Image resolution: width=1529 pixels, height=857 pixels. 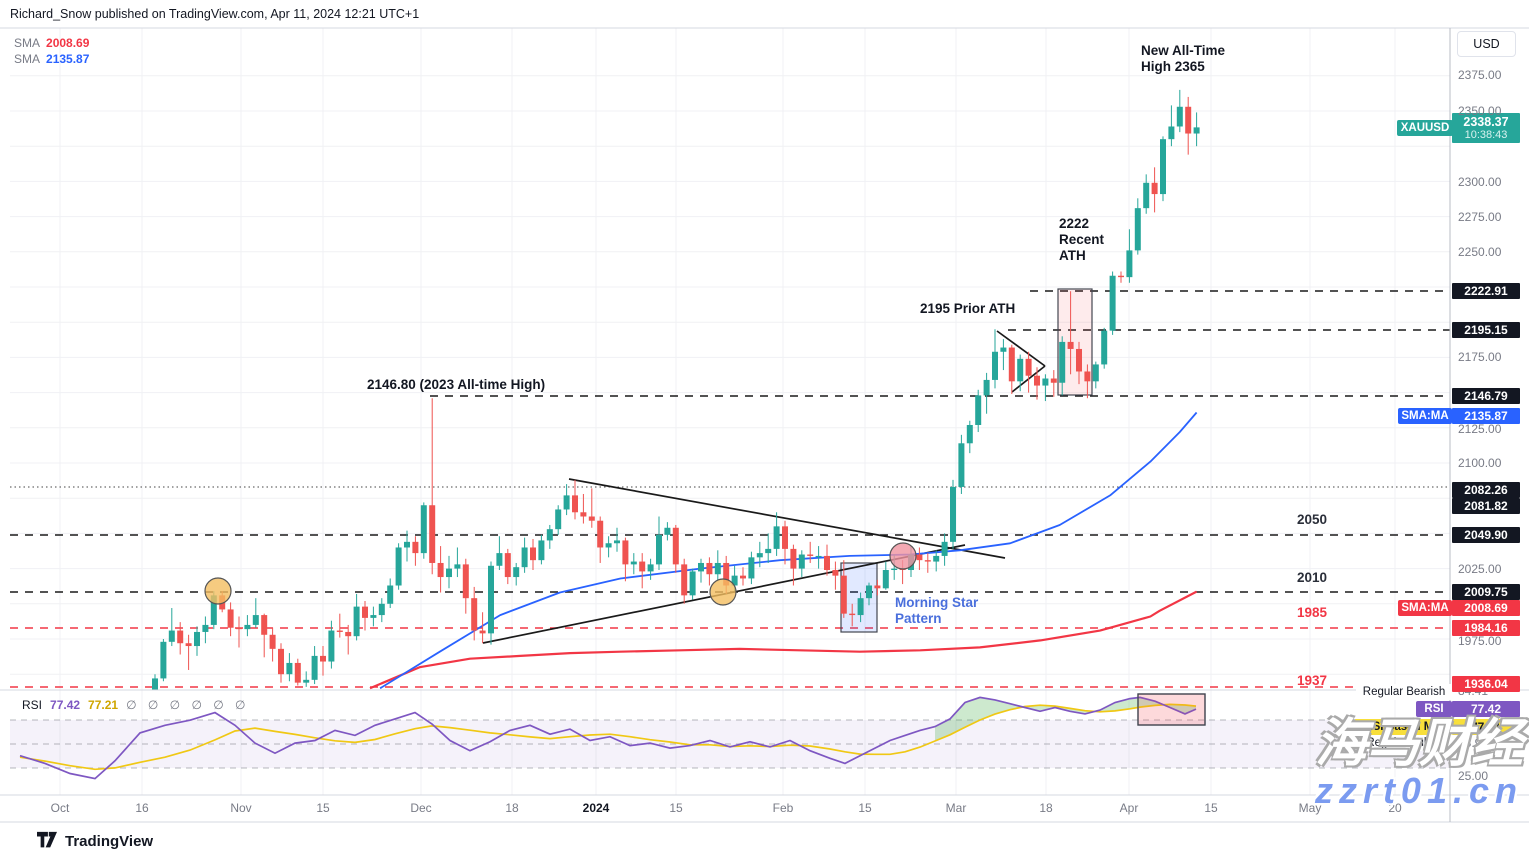 I want to click on last-price-label: 2338.37 10:38:43, so click(x=1486, y=128).